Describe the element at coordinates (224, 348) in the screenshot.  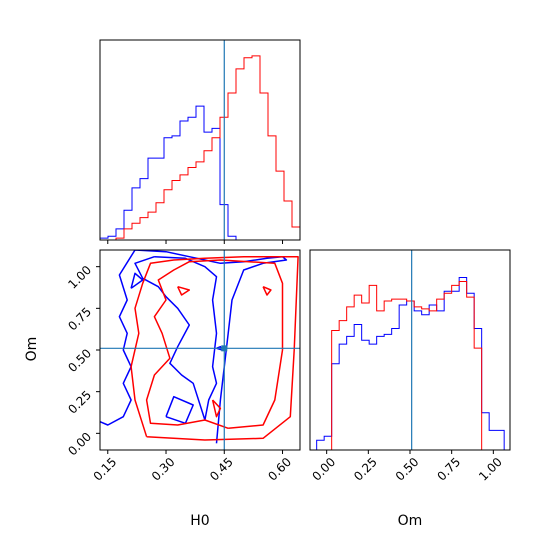
I see `contour-truth-point` at that location.